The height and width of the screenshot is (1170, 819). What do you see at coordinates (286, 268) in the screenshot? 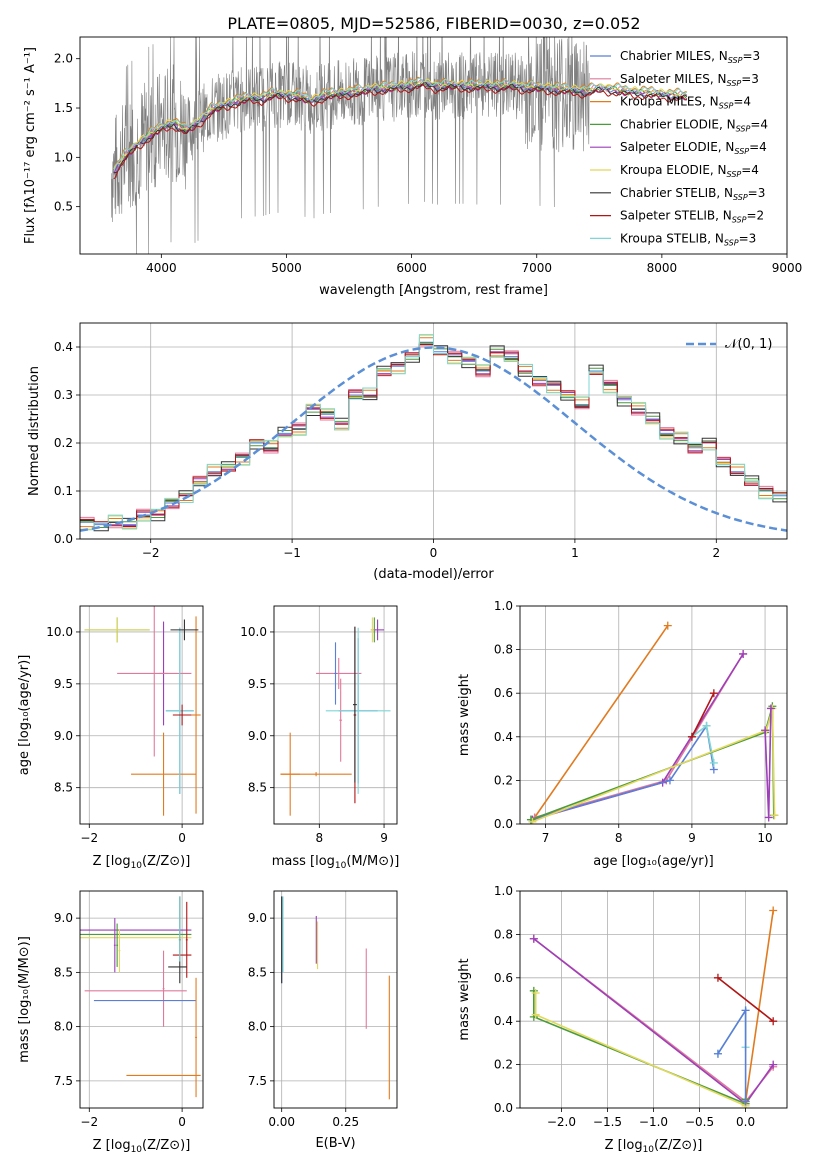
I see `x-tick-label: 5000` at bounding box center [286, 268].